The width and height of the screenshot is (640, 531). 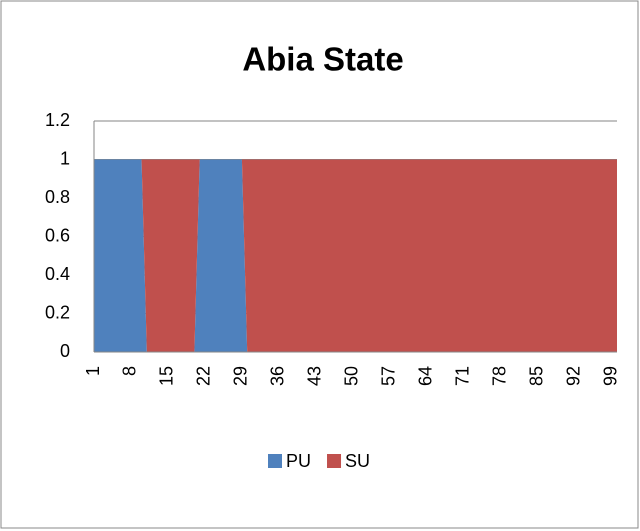 What do you see at coordinates (204, 376) in the screenshot?
I see `x-tick-label: 22` at bounding box center [204, 376].